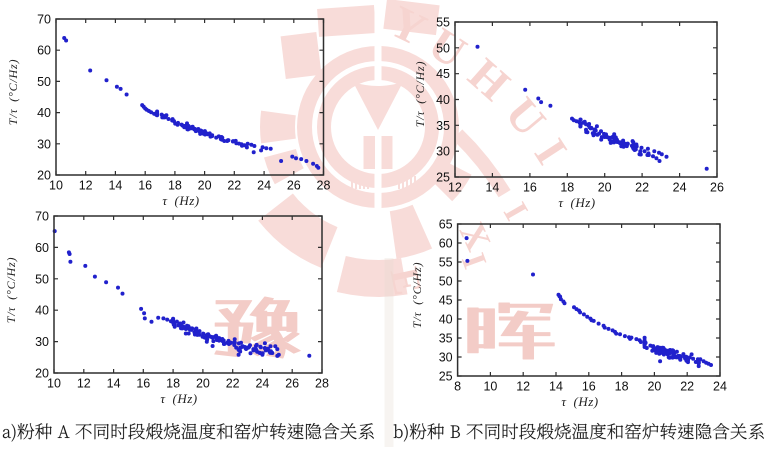 This screenshot has height=452, width=769. What do you see at coordinates (446, 225) in the screenshot?
I see `svg-text: 65` at bounding box center [446, 225].